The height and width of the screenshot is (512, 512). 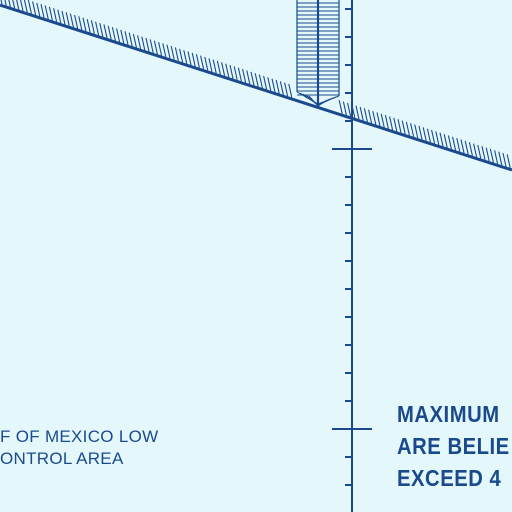 I want to click on meridian-scale, so click(x=352, y=256).